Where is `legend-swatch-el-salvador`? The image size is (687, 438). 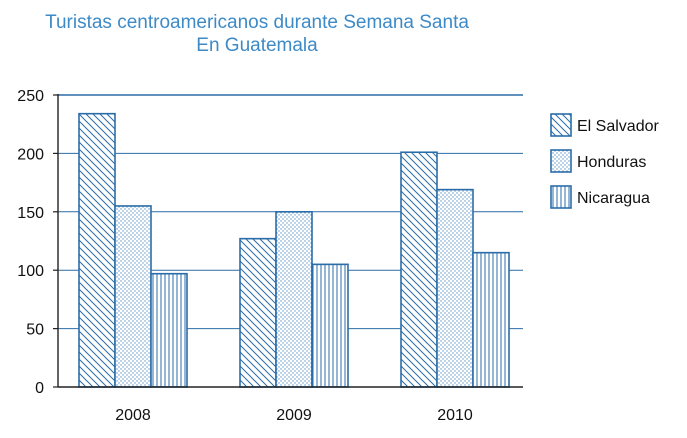 legend-swatch-el-salvador is located at coordinates (561, 125).